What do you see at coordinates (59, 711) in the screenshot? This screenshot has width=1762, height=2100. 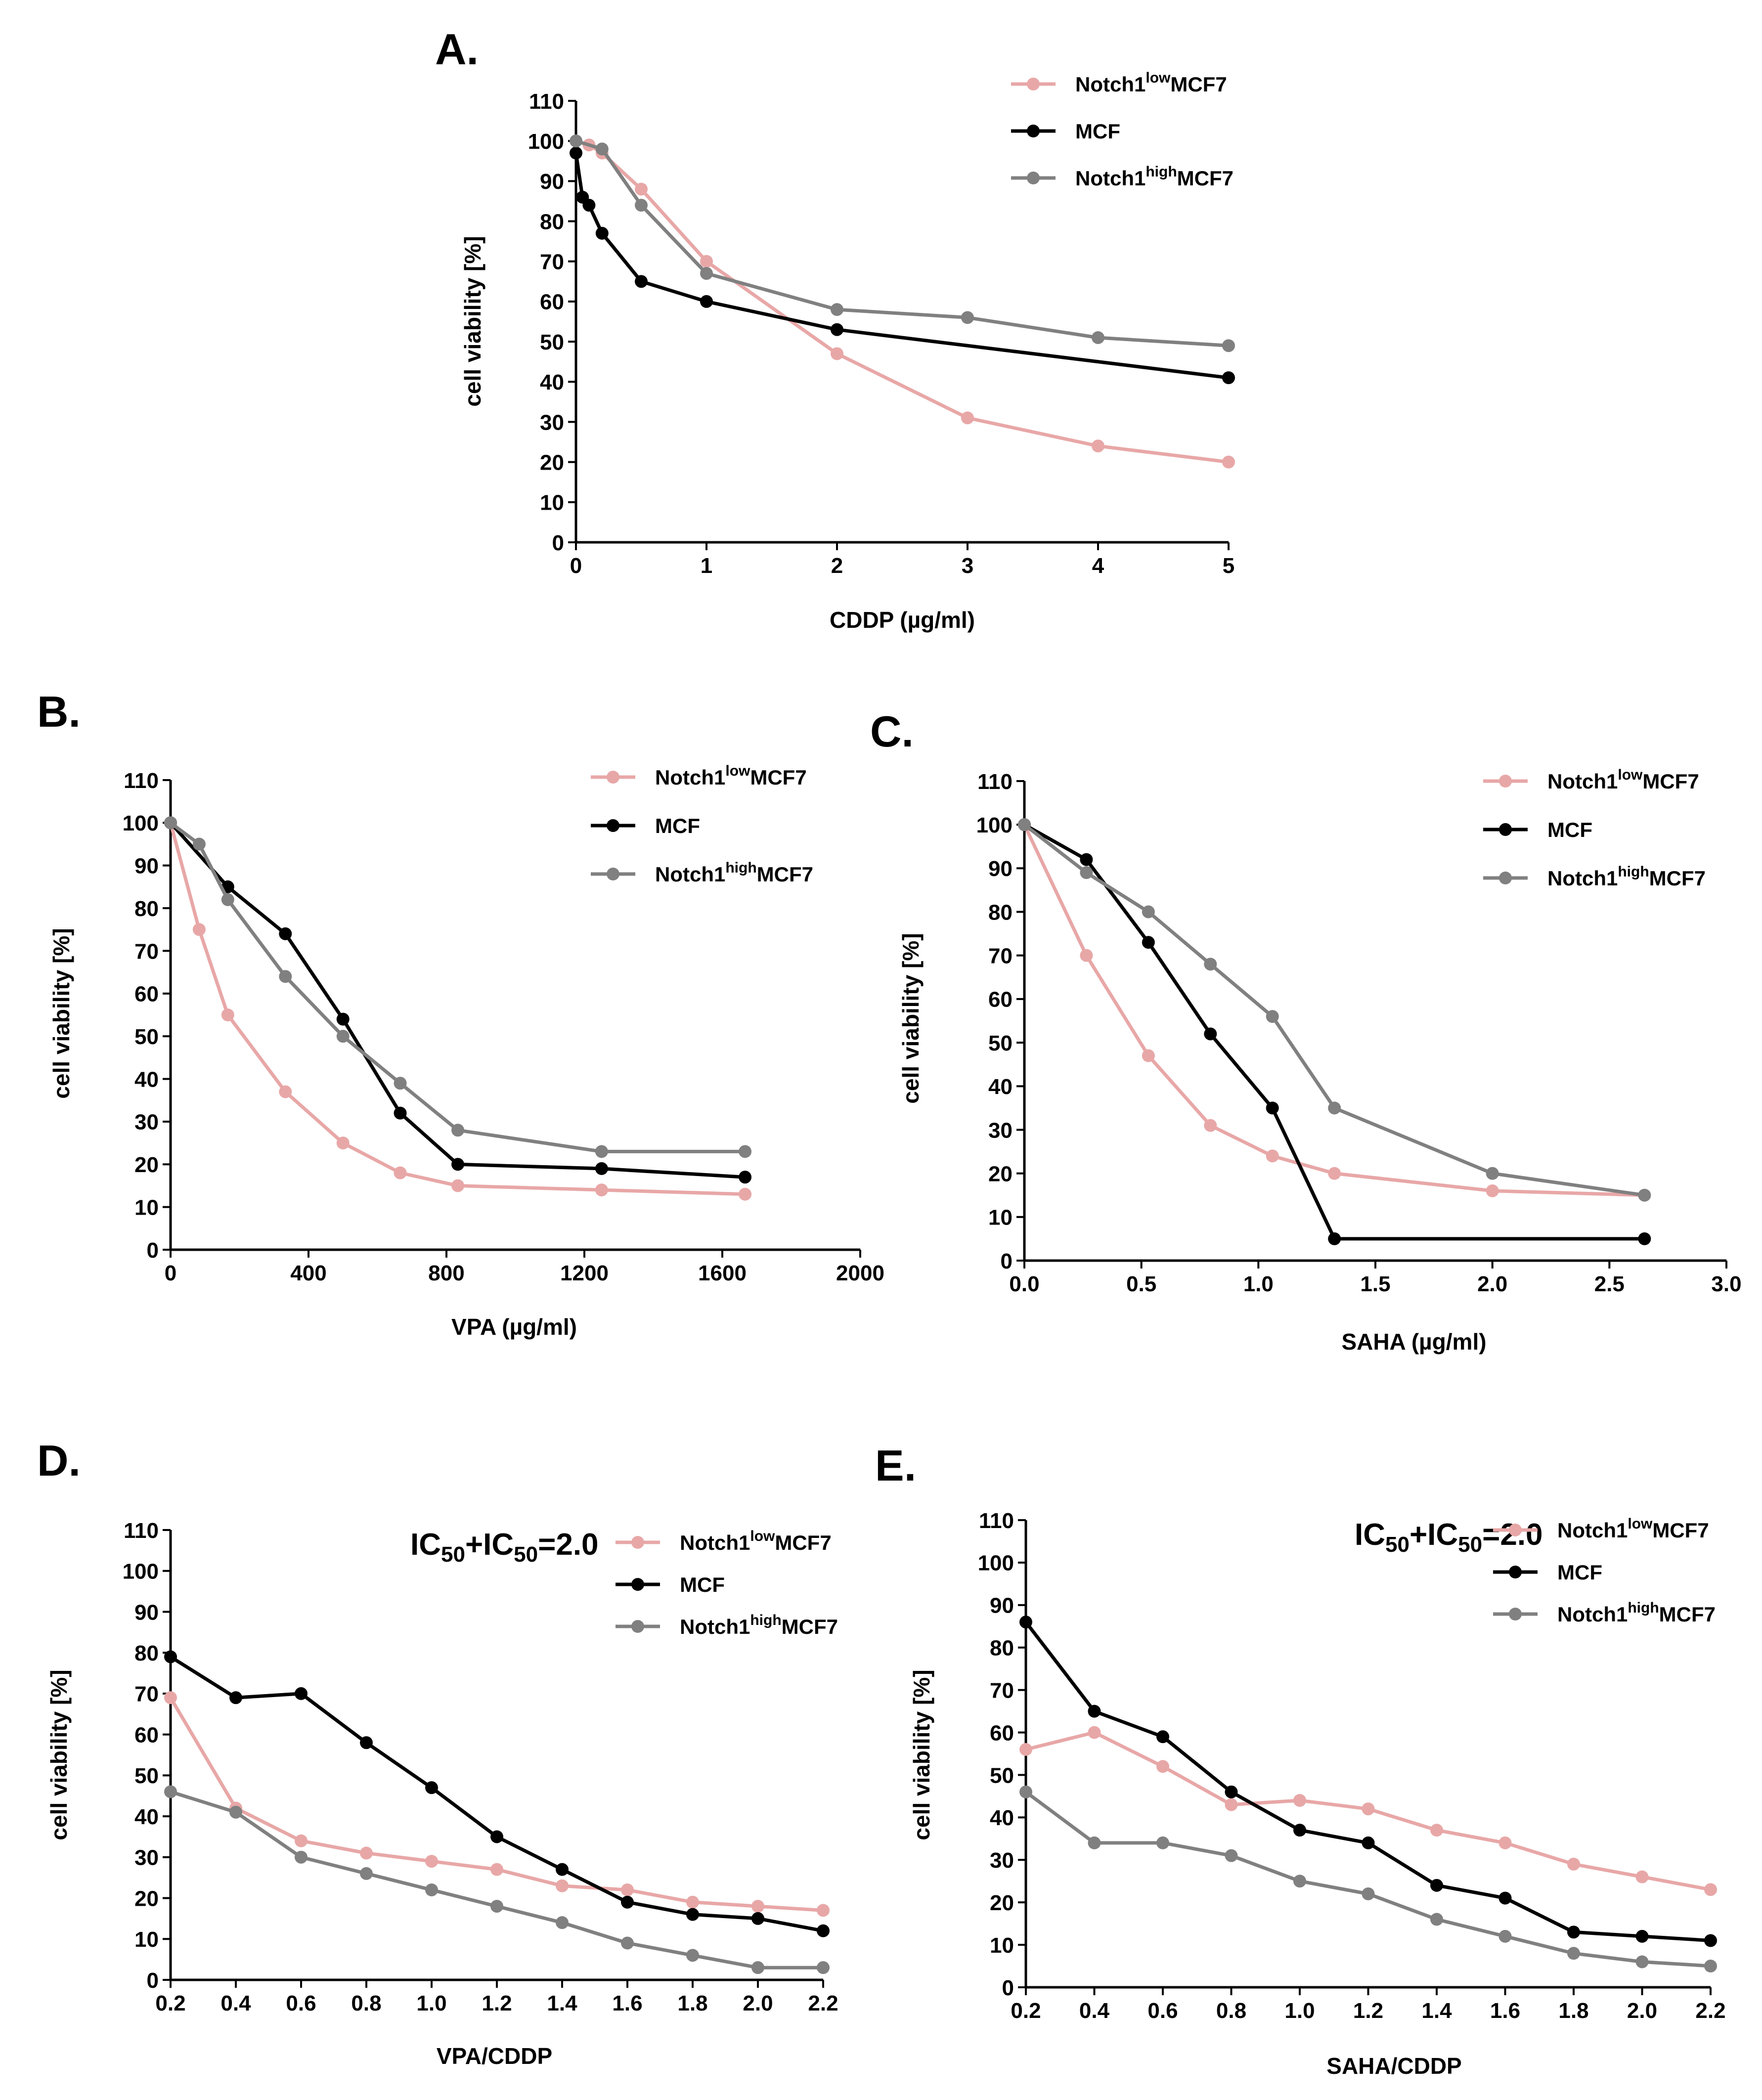 I see `panel-label: B.` at bounding box center [59, 711].